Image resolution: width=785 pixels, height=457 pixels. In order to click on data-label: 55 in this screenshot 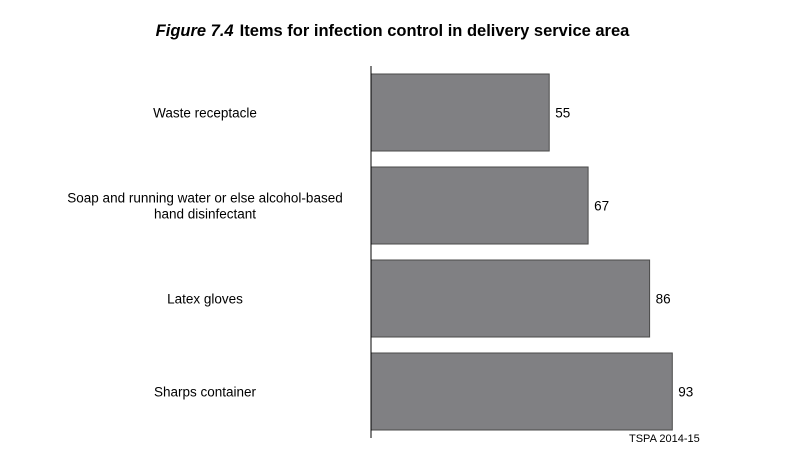, I will do `click(562, 113)`.